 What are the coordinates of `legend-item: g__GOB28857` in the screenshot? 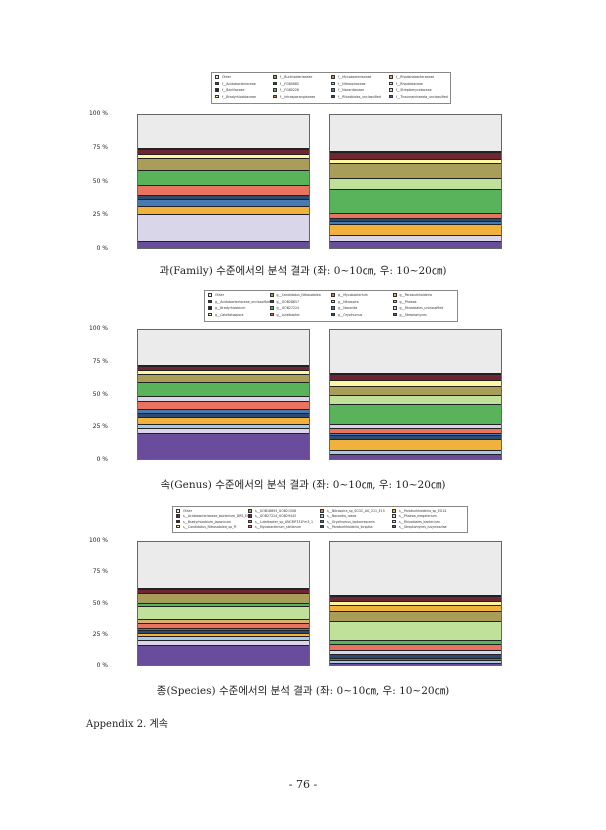 It's located at (284, 301).